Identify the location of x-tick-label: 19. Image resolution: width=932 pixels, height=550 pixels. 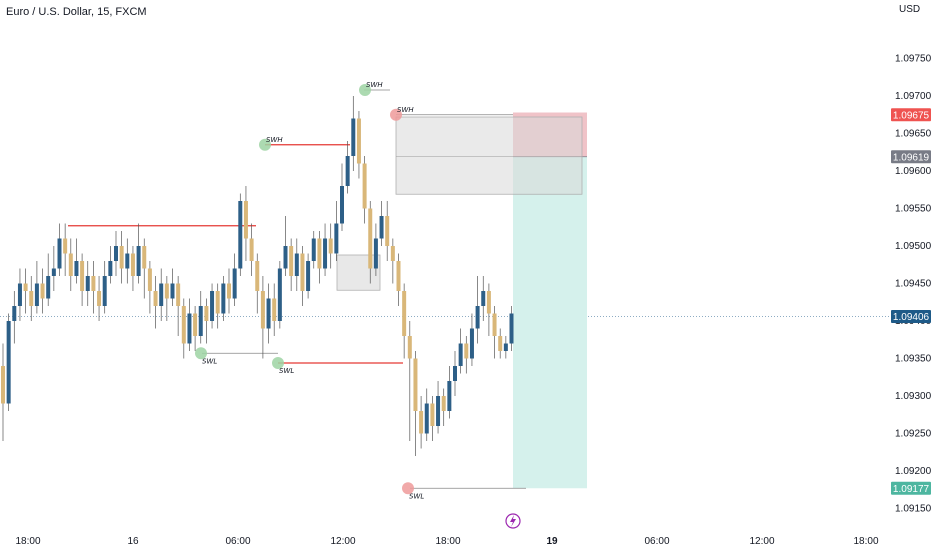
(552, 541).